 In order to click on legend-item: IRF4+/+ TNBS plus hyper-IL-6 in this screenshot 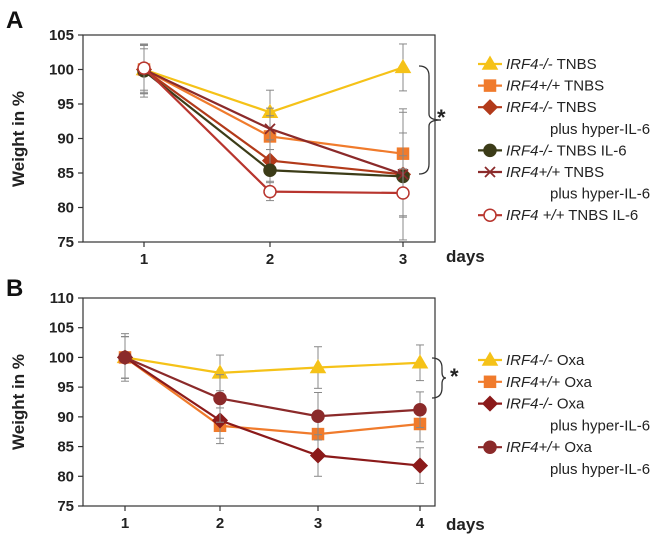, I will do `click(564, 183)`.